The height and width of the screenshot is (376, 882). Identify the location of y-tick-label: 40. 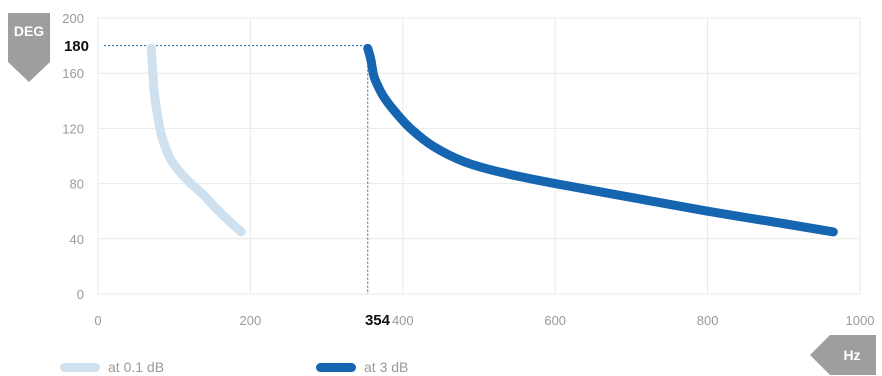
(77, 239).